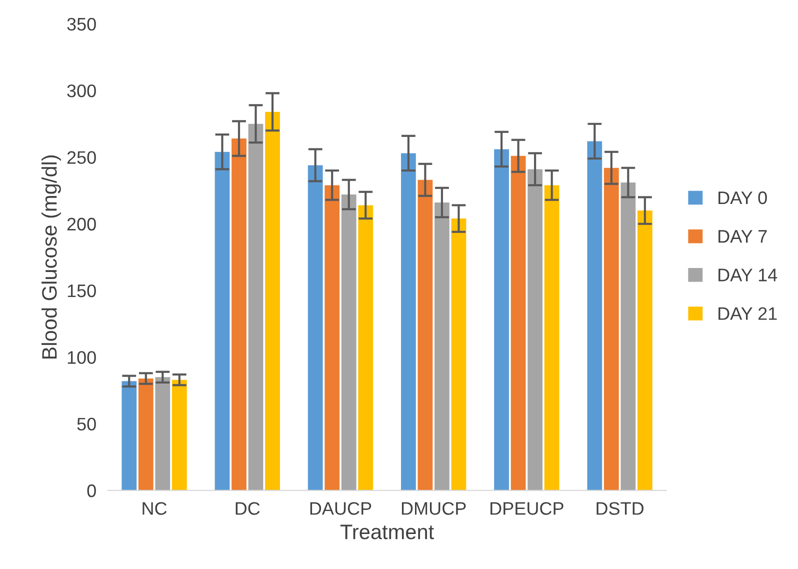  I want to click on y-tick-label: 50, so click(86, 424).